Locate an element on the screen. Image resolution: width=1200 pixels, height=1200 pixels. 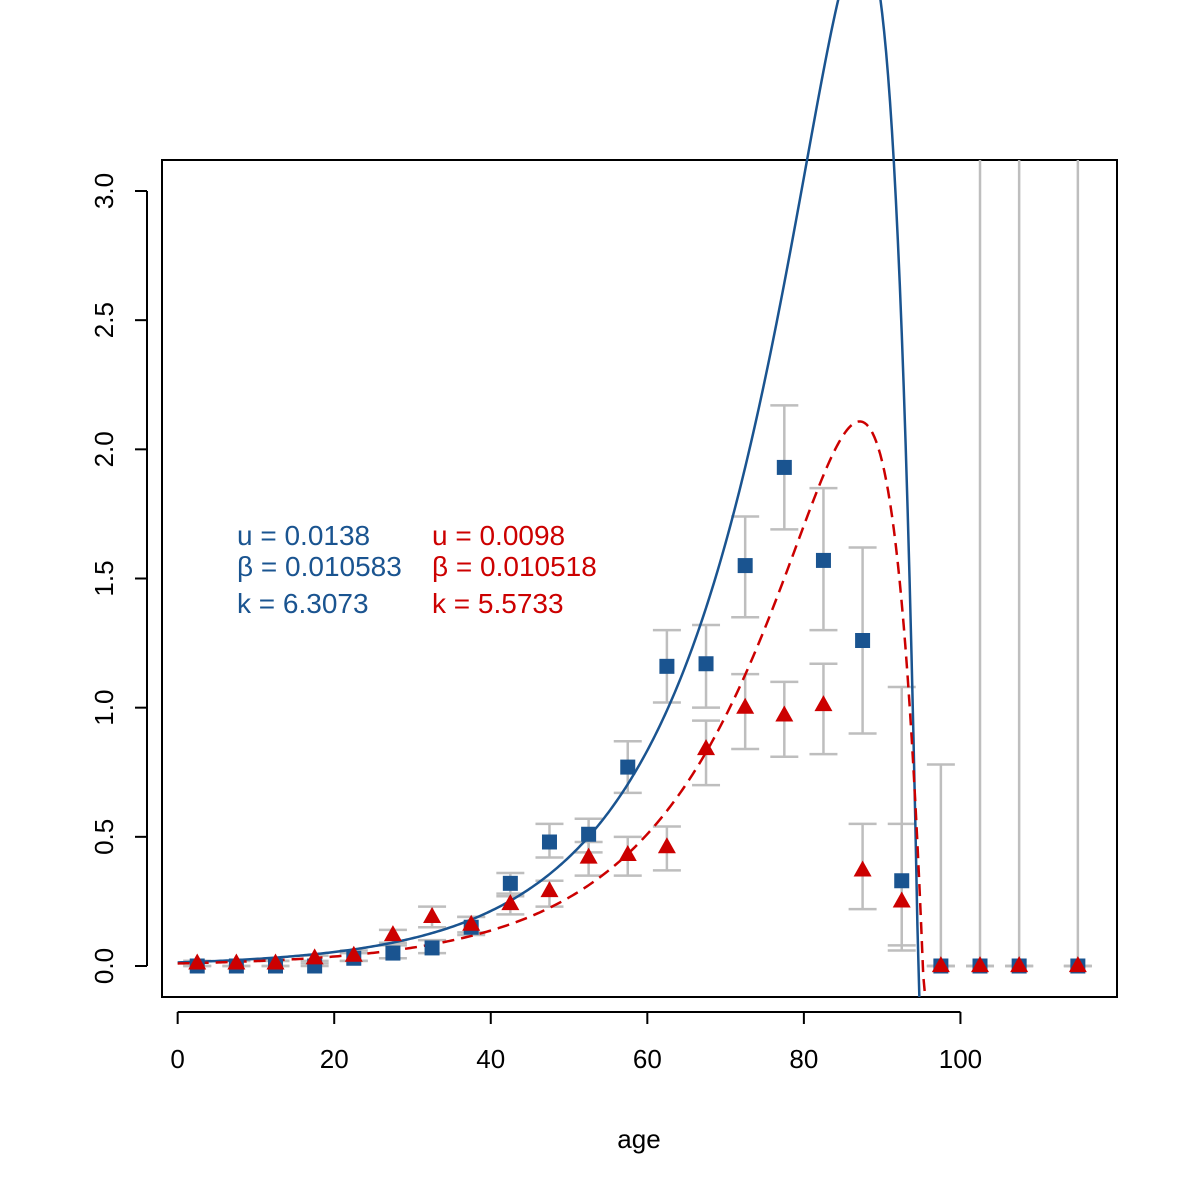
x-tick-label: 40 is located at coordinates (490, 1059).